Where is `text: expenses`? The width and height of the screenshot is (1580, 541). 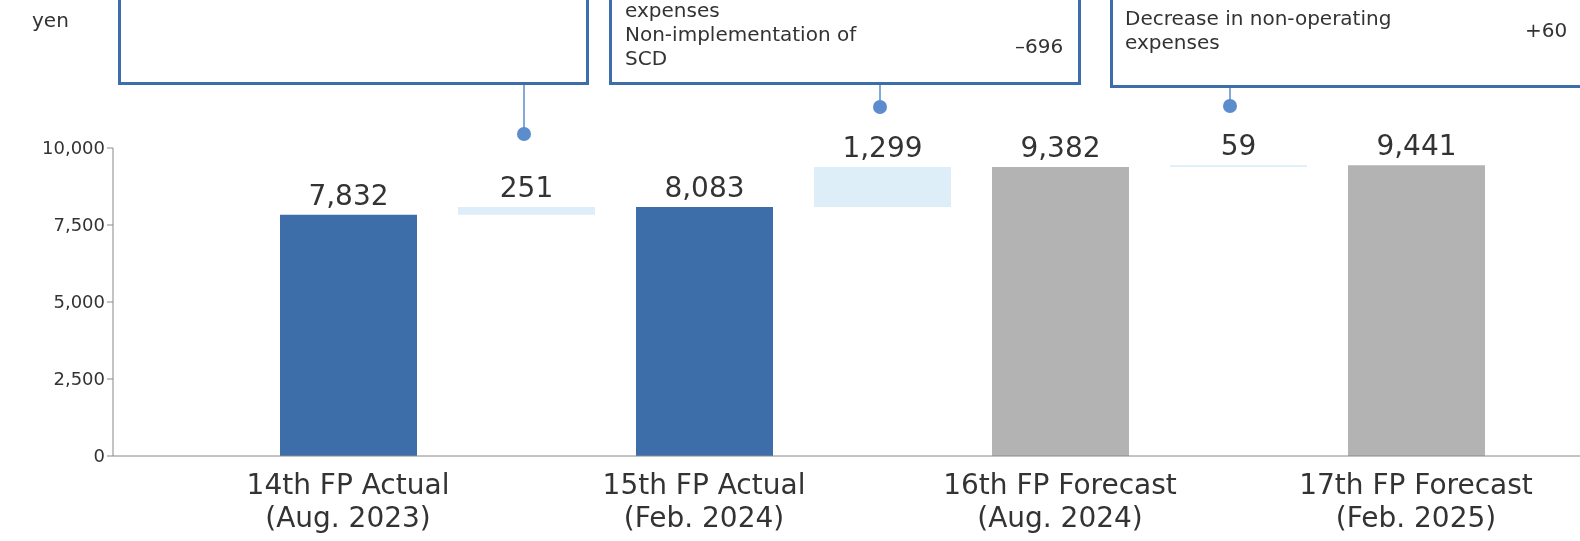 text: expenses is located at coordinates (672, 11).